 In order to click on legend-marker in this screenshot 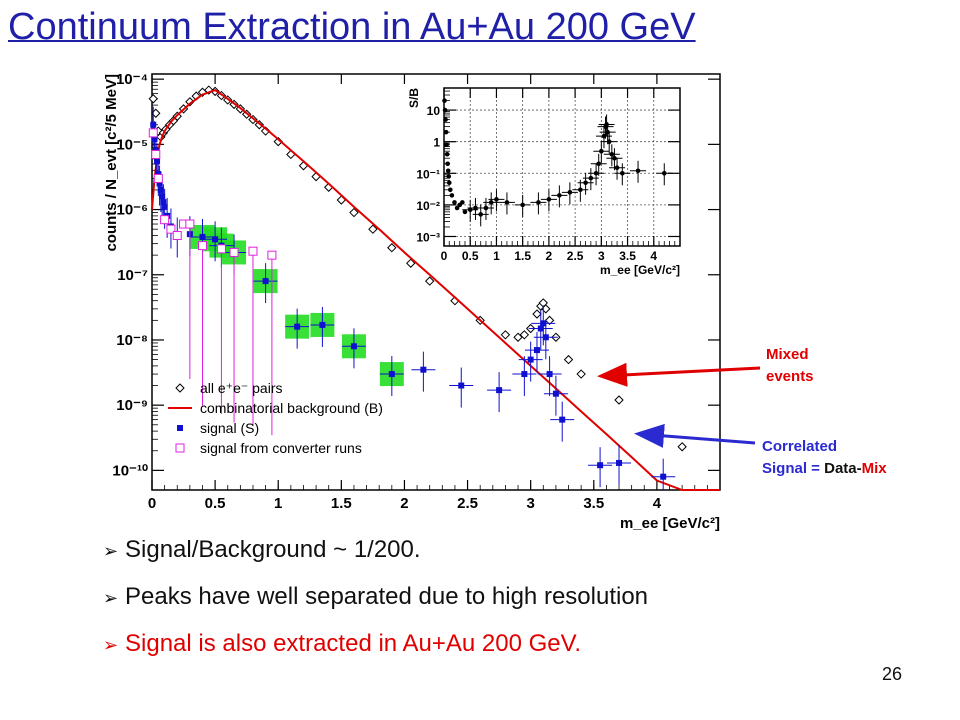, I will do `click(180, 428)`.